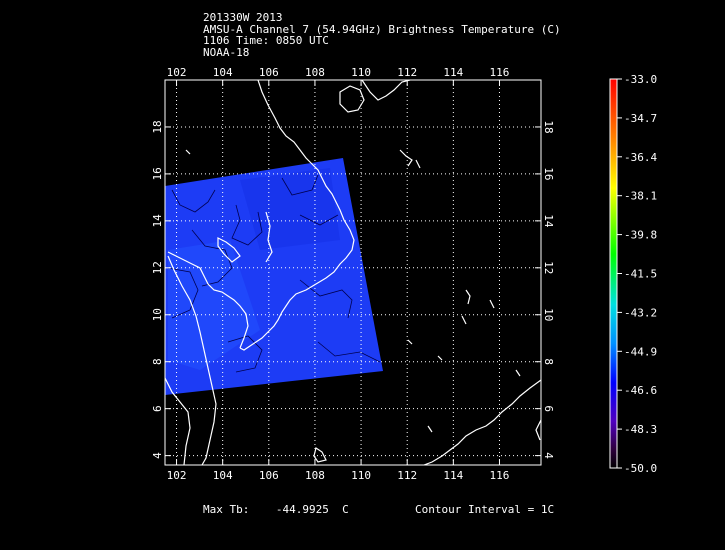 This screenshot has height=550, width=725. Describe the element at coordinates (157, 314) in the screenshot. I see `lat-label-left: 10` at that location.